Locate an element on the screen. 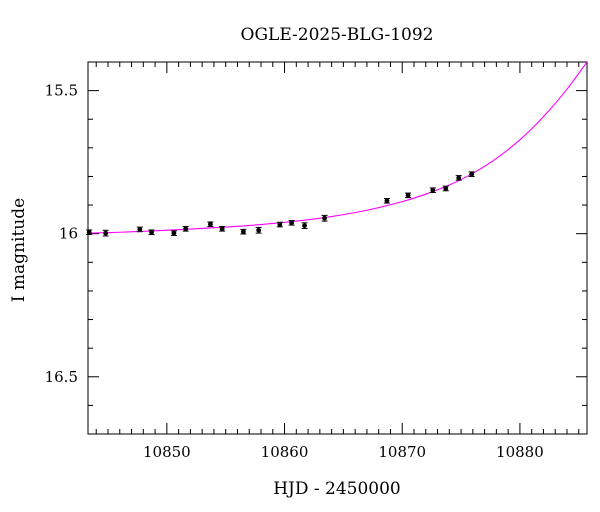 Image resolution: width=600 pixels, height=512 pixels. x-tick-label: 10880 is located at coordinates (520, 452).